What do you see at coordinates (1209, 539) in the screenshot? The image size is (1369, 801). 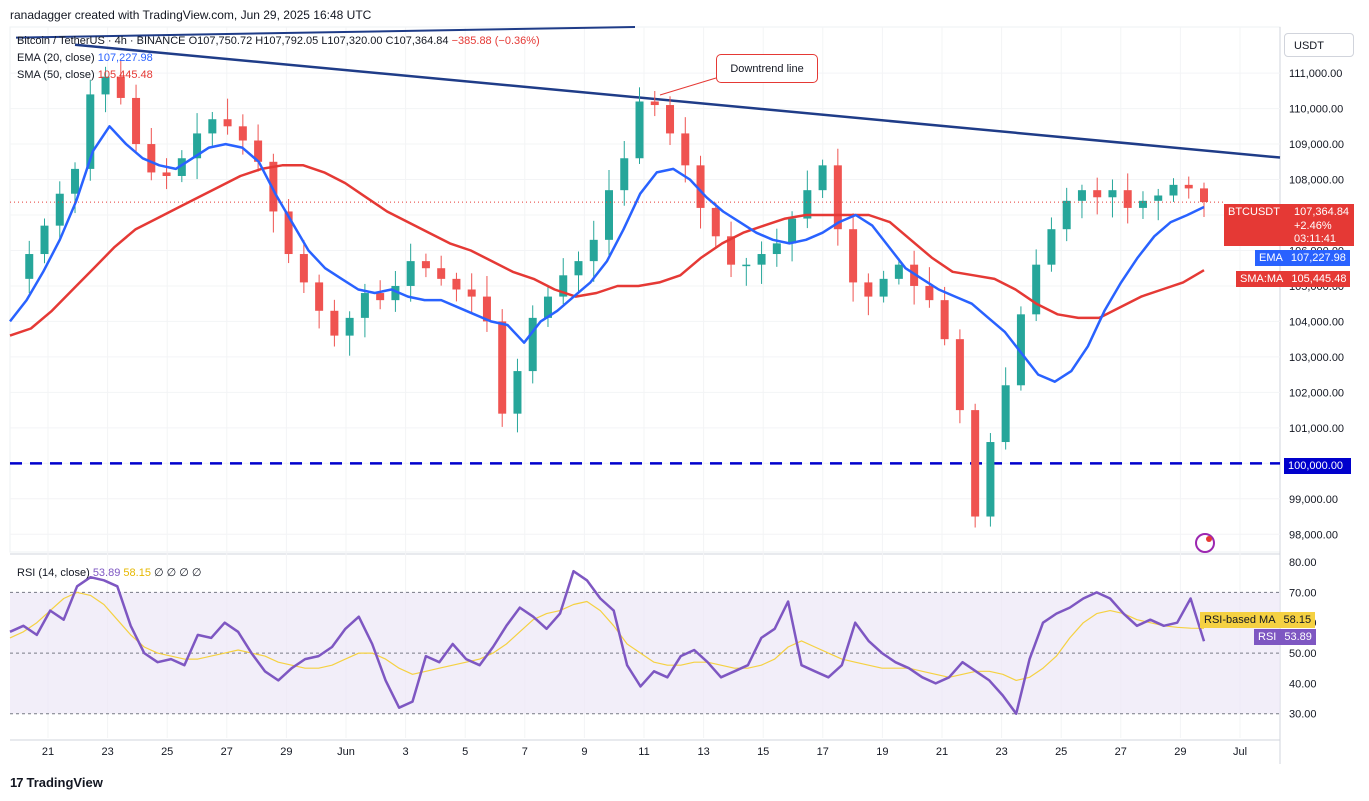 I see `replay-icon-dot` at bounding box center [1209, 539].